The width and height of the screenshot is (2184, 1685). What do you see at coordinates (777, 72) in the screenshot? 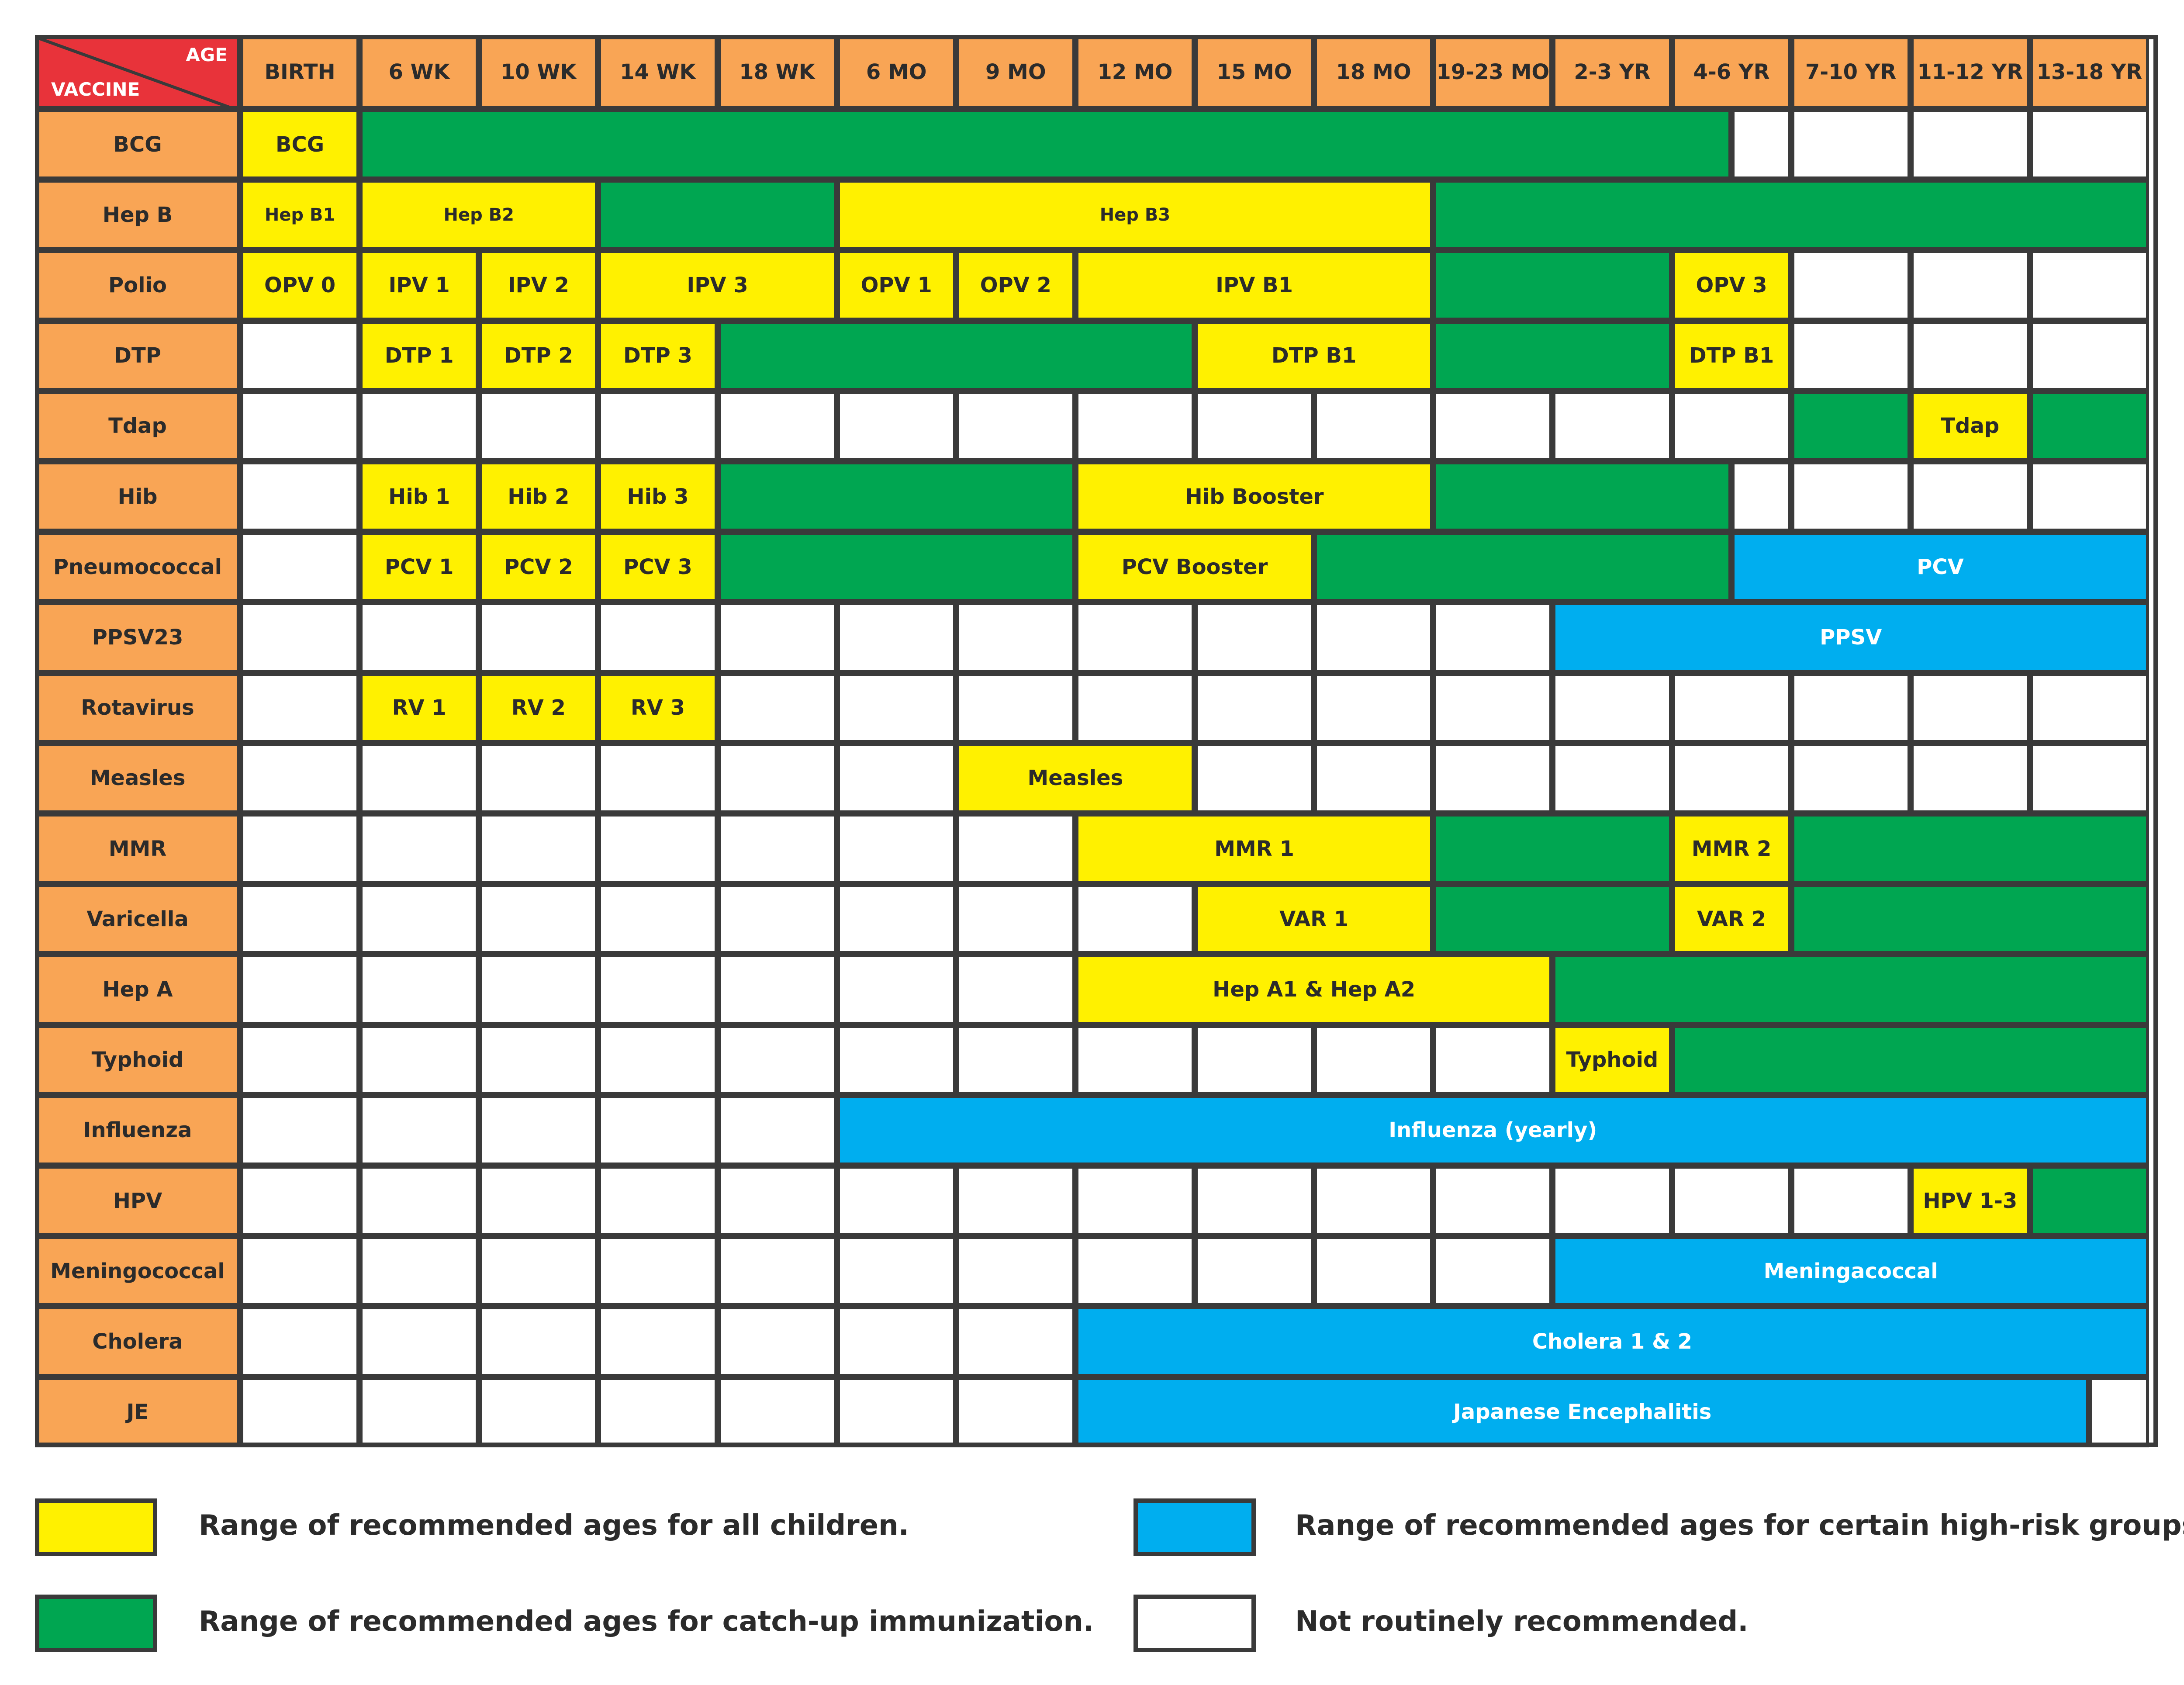
I see `age-header-cell: 18 WK` at bounding box center [777, 72].